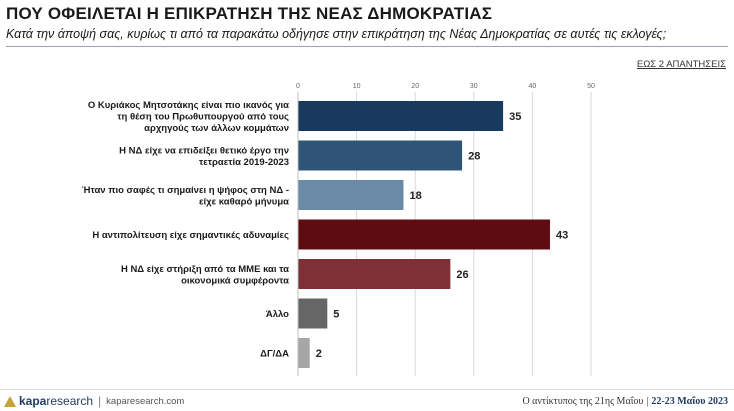 Image resolution: width=734 pixels, height=411 pixels. Describe the element at coordinates (515, 117) in the screenshot. I see `data-label-0: 35` at that location.